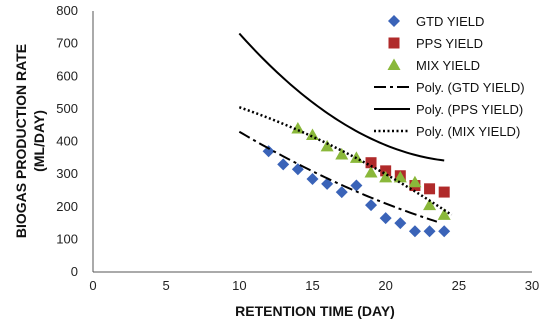 This screenshot has width=550, height=323. What do you see at coordinates (470, 87) in the screenshot?
I see `legend-label: Poly. (GTD YIELD)` at bounding box center [470, 87].